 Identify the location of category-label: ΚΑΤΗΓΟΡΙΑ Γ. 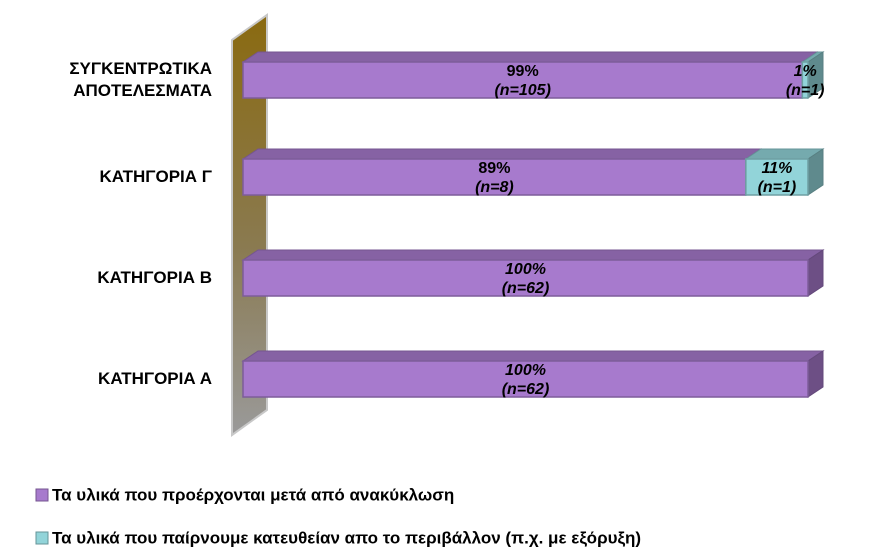
(155, 176).